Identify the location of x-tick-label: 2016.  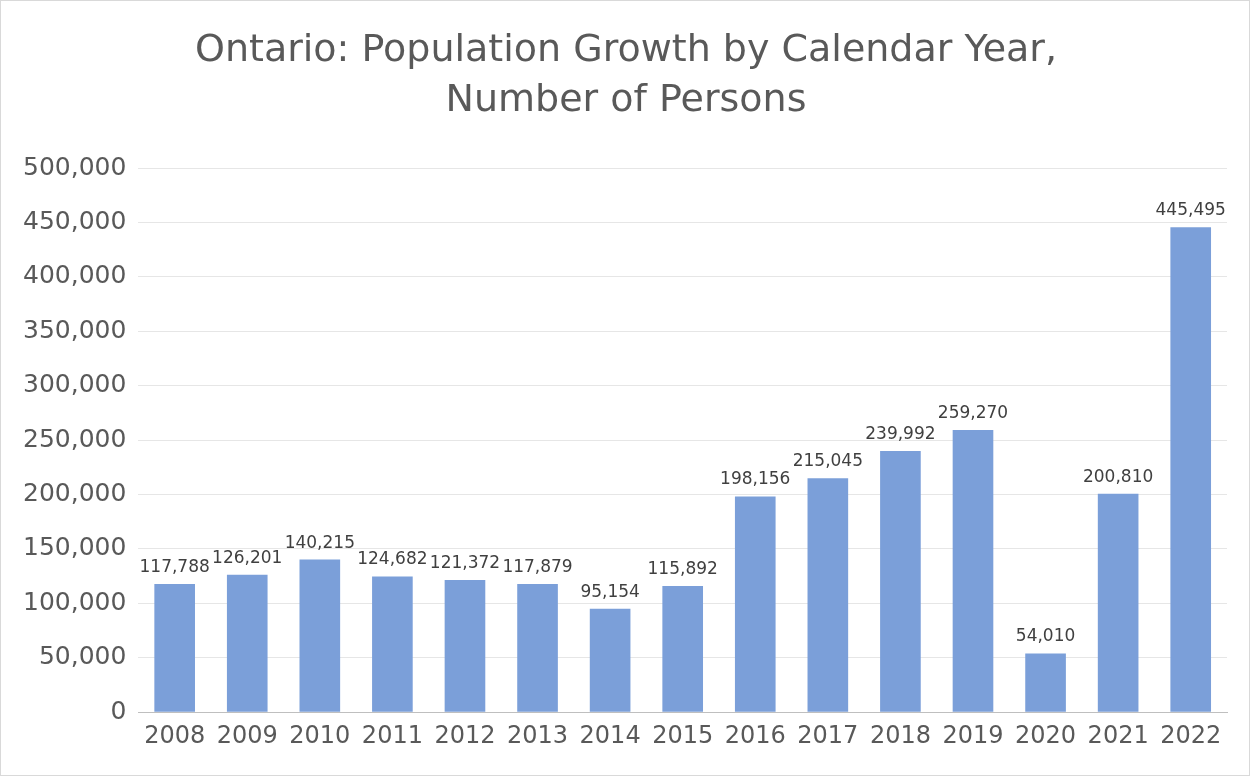
(755, 734).